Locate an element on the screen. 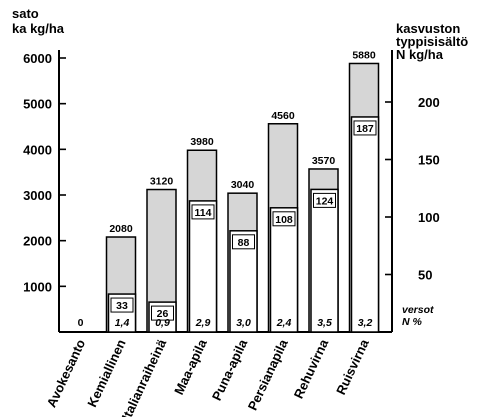 The width and height of the screenshot is (482, 417). nitrogen-value-label: 114 is located at coordinates (203, 213).